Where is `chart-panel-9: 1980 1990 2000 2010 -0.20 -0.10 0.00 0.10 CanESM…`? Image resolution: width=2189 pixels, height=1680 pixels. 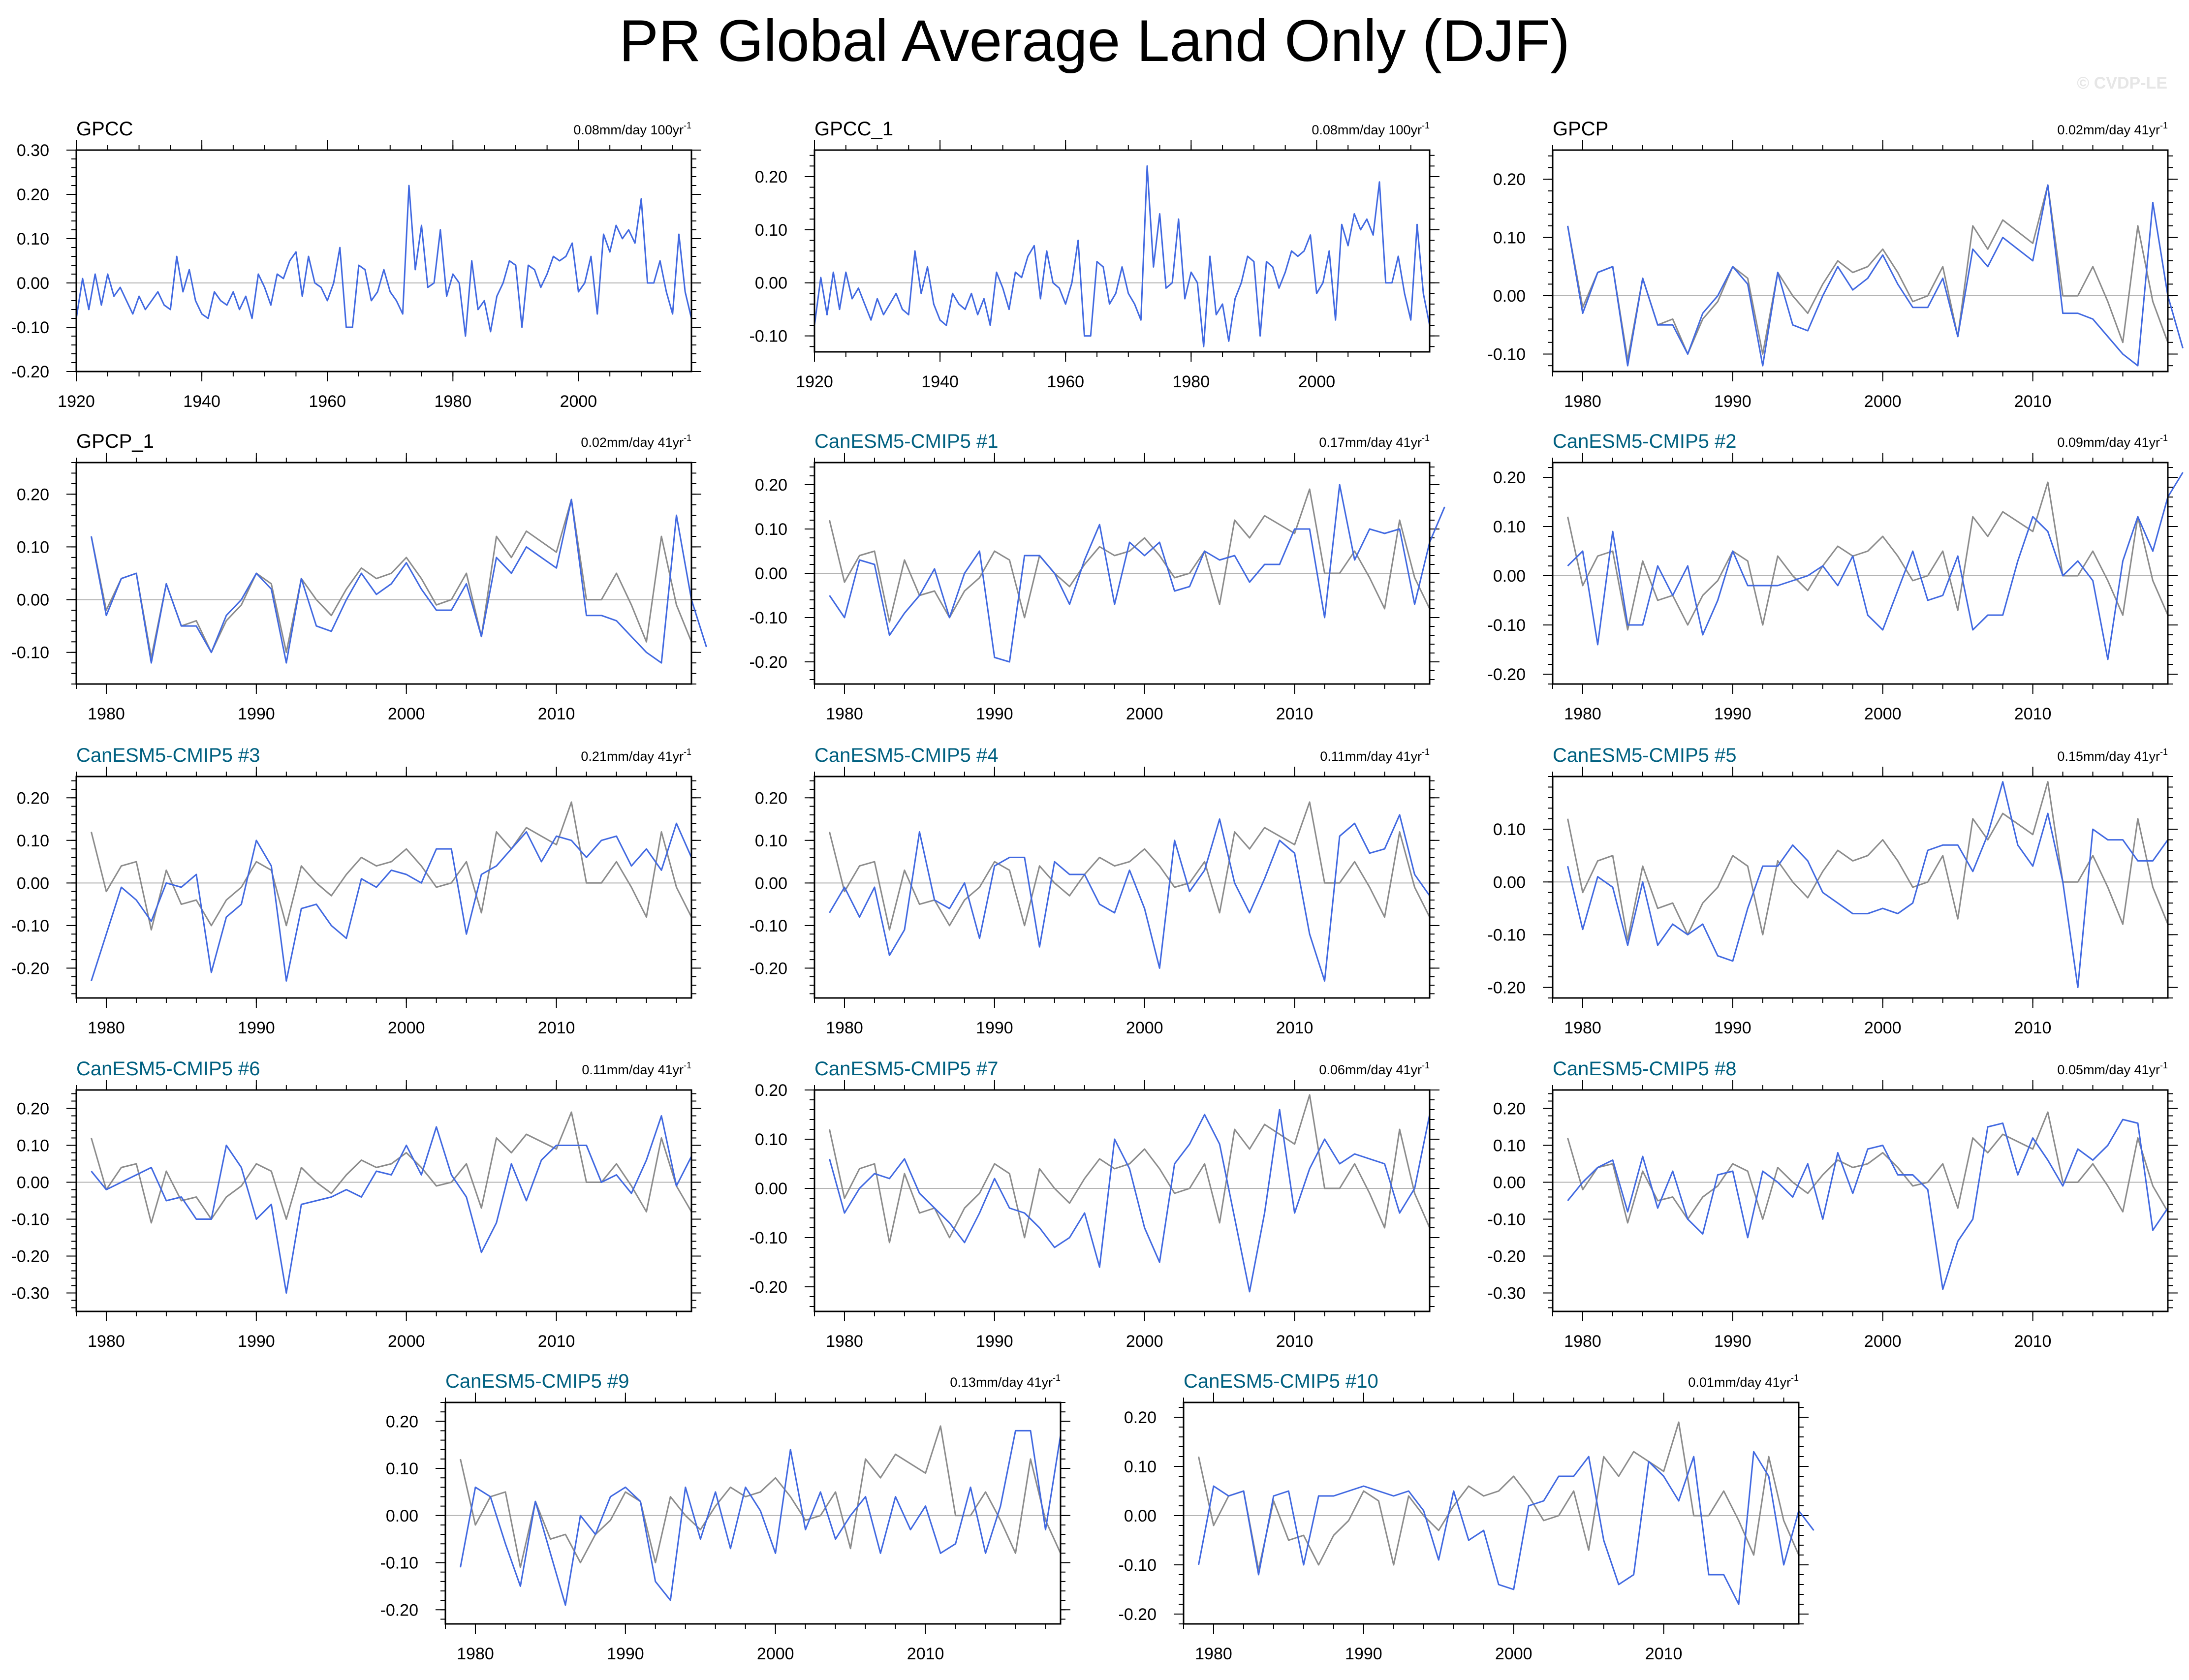
chart-panel-9: 1980 1990 2000 2010 -0.20 -0.10 0.00 0.10 CanESM… is located at coordinates (1833, 891).